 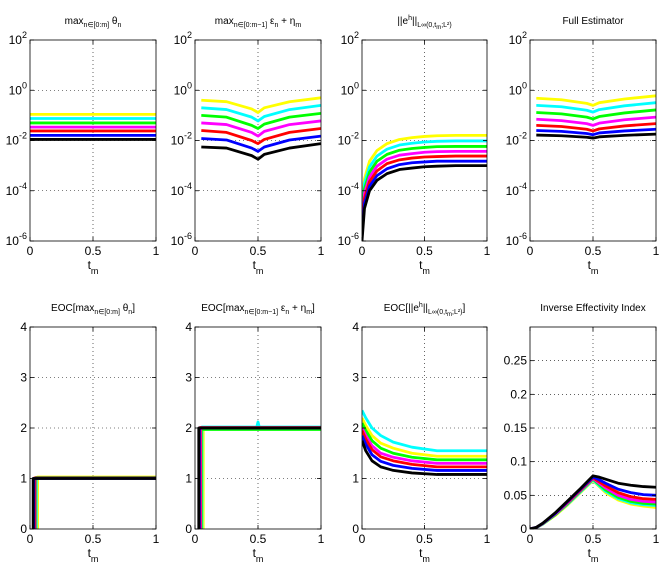 I want to click on subplot-eoc-error-norm: 0 0.5 1 0 1 2 3 4 tm EOC[||eh||L∞(0,tm;L²)], so click(x=421, y=433).